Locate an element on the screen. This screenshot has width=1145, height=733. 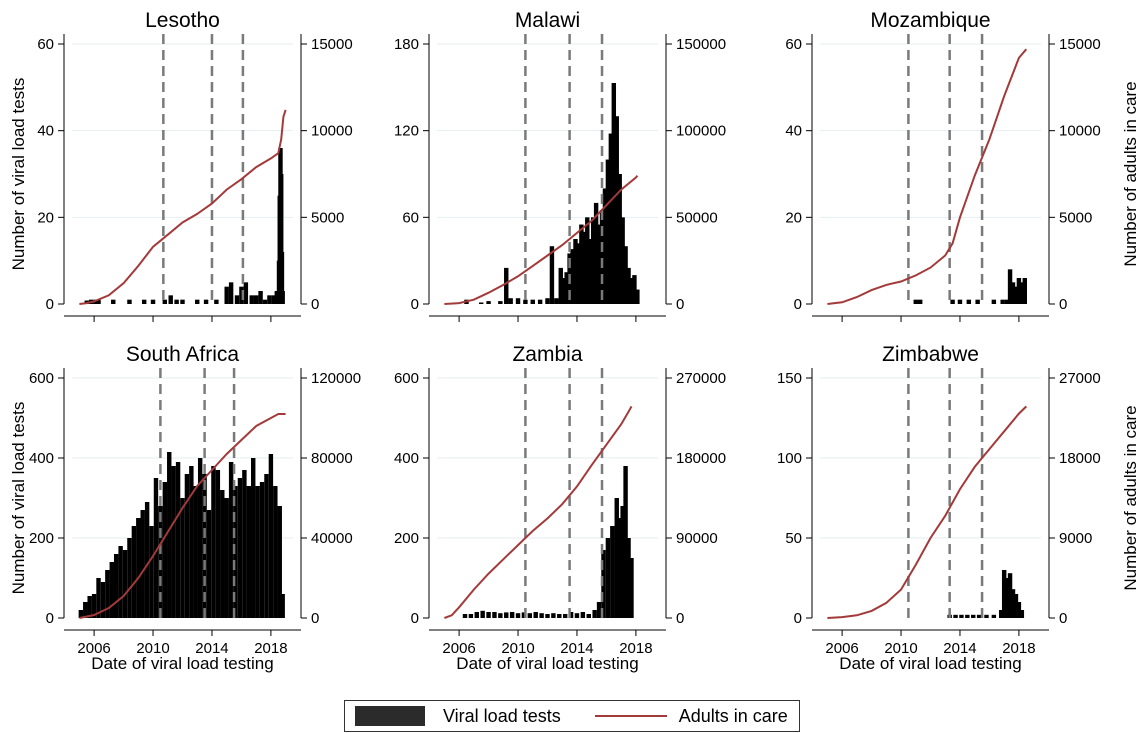
panel-title: Zimbabwe is located at coordinates (930, 354).